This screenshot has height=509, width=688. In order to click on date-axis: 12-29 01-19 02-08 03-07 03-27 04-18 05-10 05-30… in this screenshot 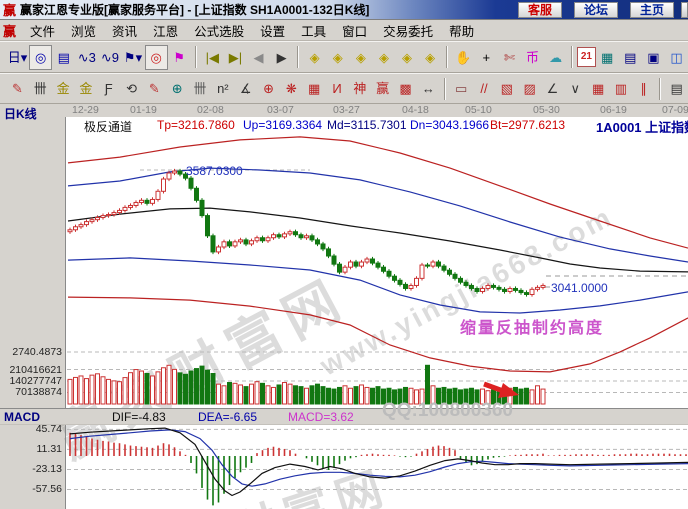, I will do `click(344, 110)`.